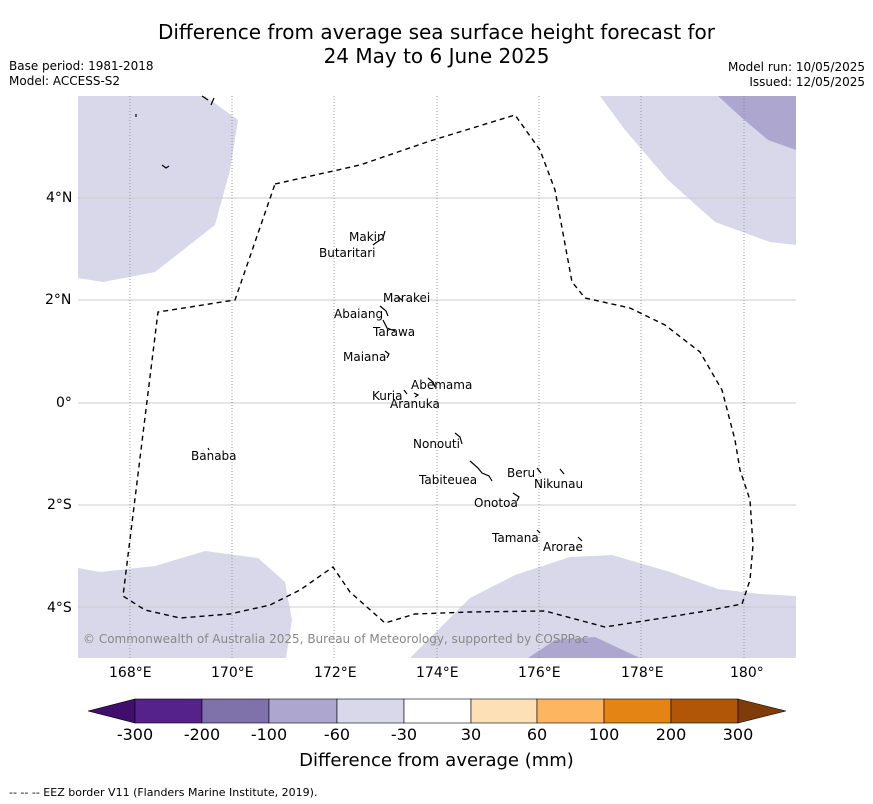 The height and width of the screenshot is (804, 873). I want to click on y-tick-2n: 2°N, so click(58, 300).